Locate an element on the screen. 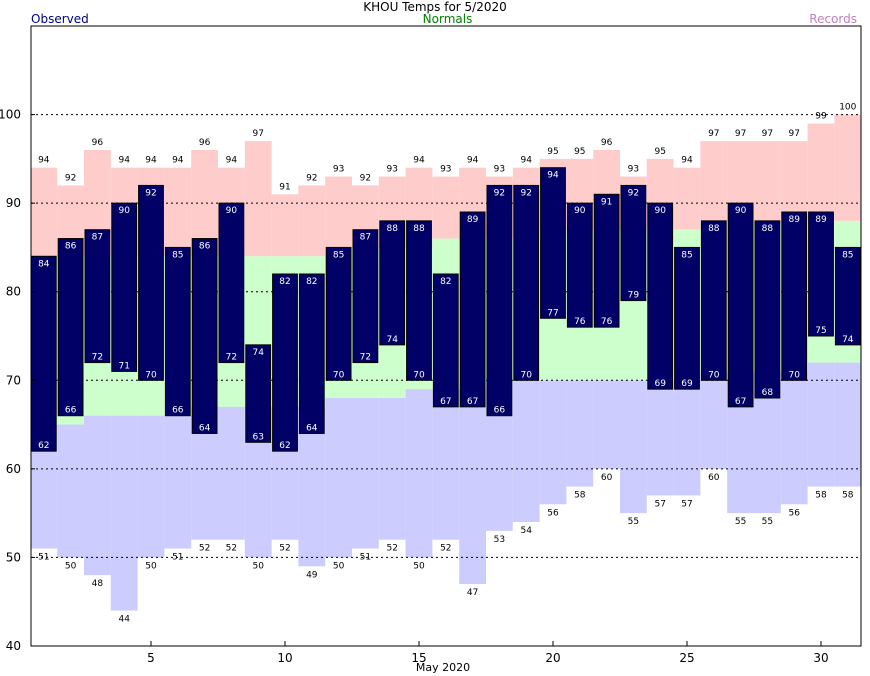  record-low-label: 56 is located at coordinates (794, 513).